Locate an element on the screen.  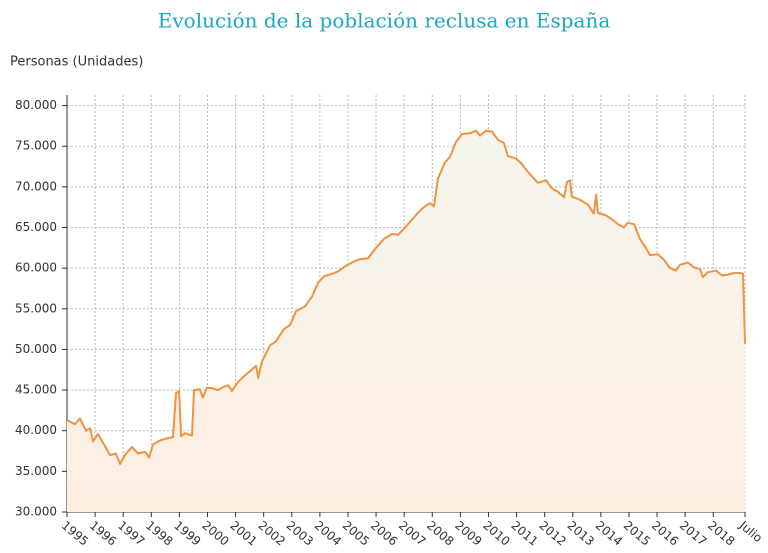
x-tick-label: 1996 is located at coordinates (103, 533).